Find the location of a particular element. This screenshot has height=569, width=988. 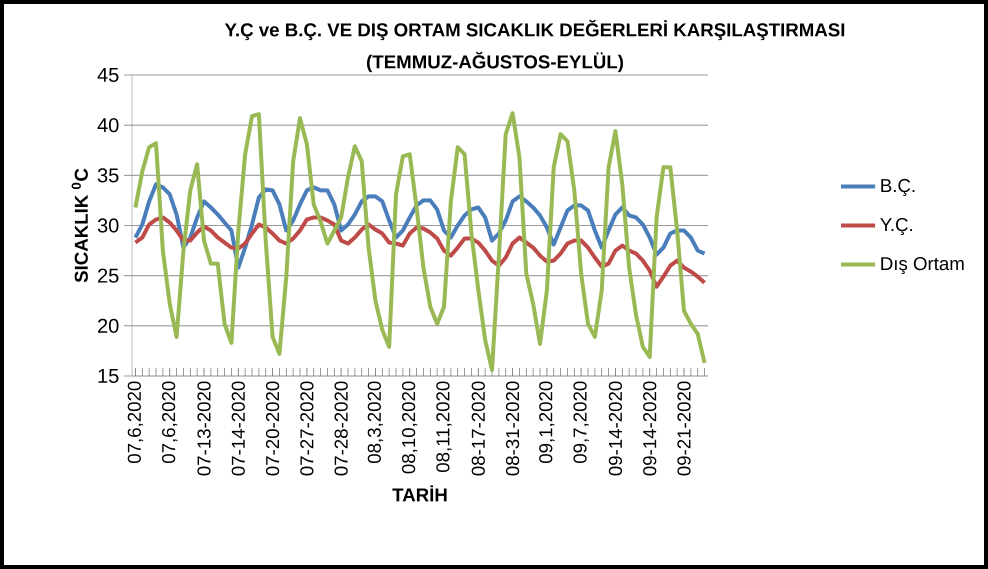

x-tick-label: 07-27-2020 is located at coordinates (307, 428).